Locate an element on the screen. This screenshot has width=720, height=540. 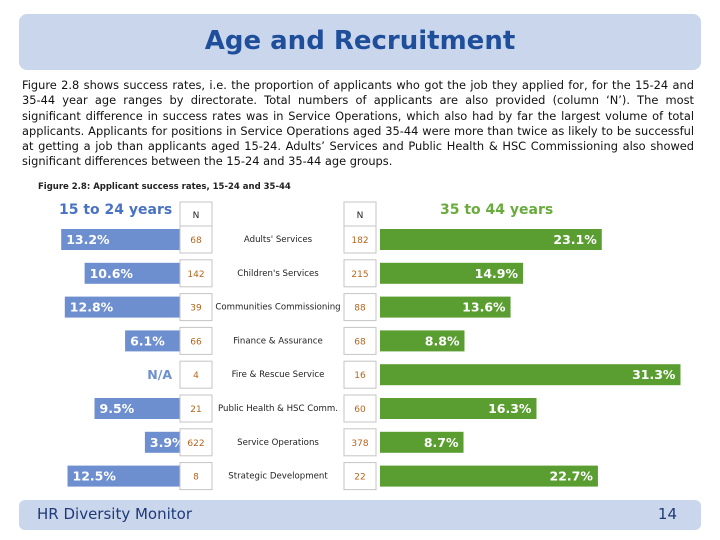
category-label: Strategic Development is located at coordinates (278, 477).